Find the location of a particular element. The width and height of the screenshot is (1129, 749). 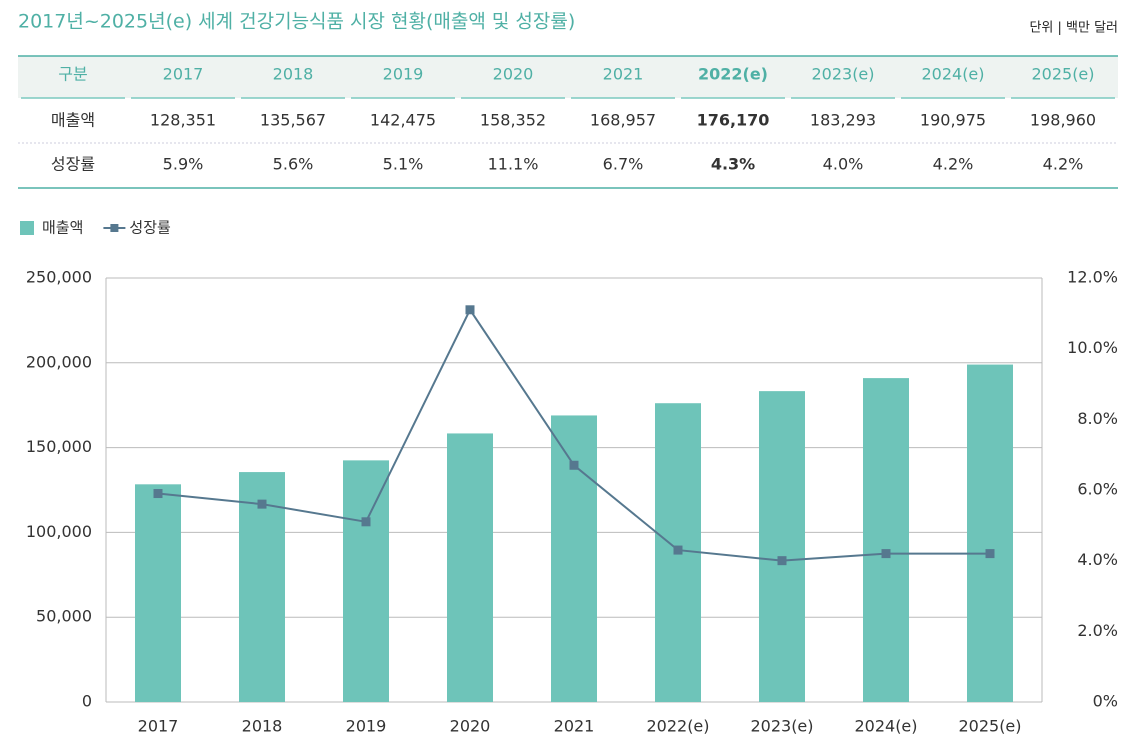

y-tick-label: 200,000 is located at coordinates (59, 361).